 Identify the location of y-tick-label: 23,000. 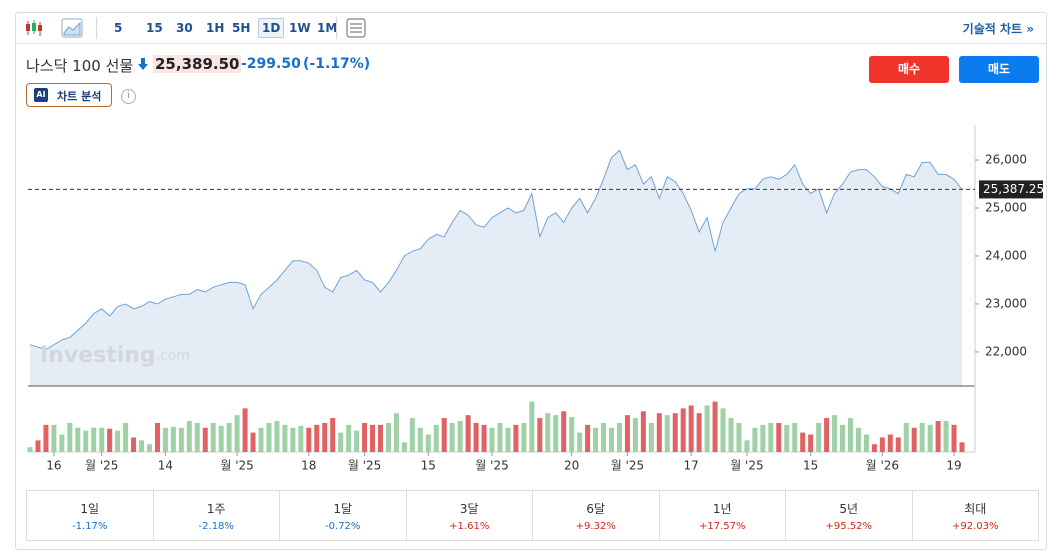
(1006, 303).